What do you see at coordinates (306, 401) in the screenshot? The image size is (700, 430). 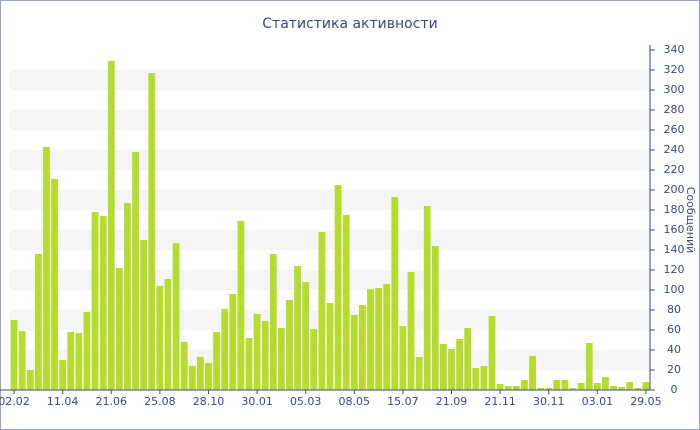 I see `x-tick-label: 05.03` at bounding box center [306, 401].